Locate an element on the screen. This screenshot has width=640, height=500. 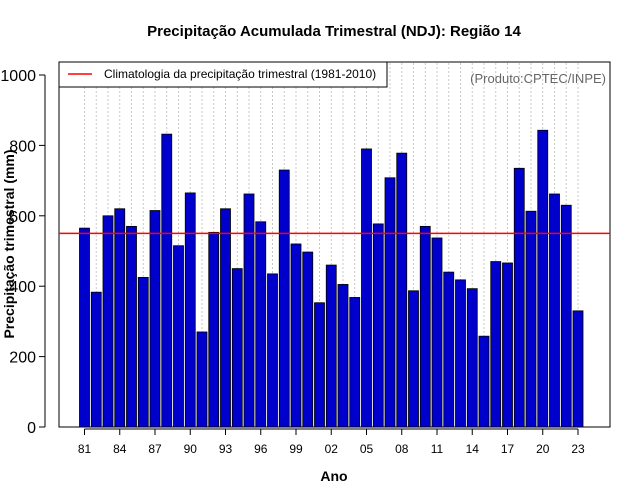
x-tick-label: 90 is located at coordinates (191, 449).